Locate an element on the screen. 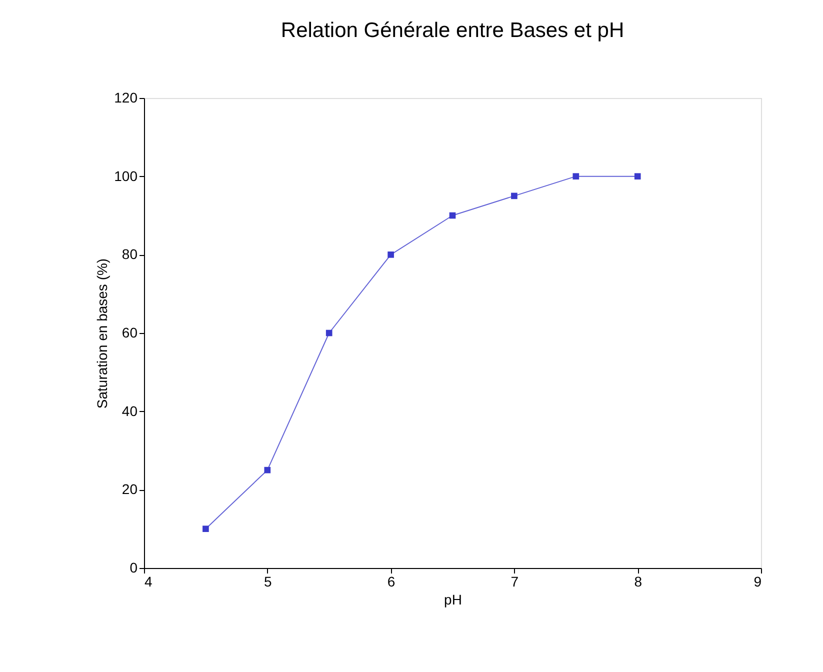 The width and height of the screenshot is (823, 672). y-tick-label: 40 is located at coordinates (130, 410).